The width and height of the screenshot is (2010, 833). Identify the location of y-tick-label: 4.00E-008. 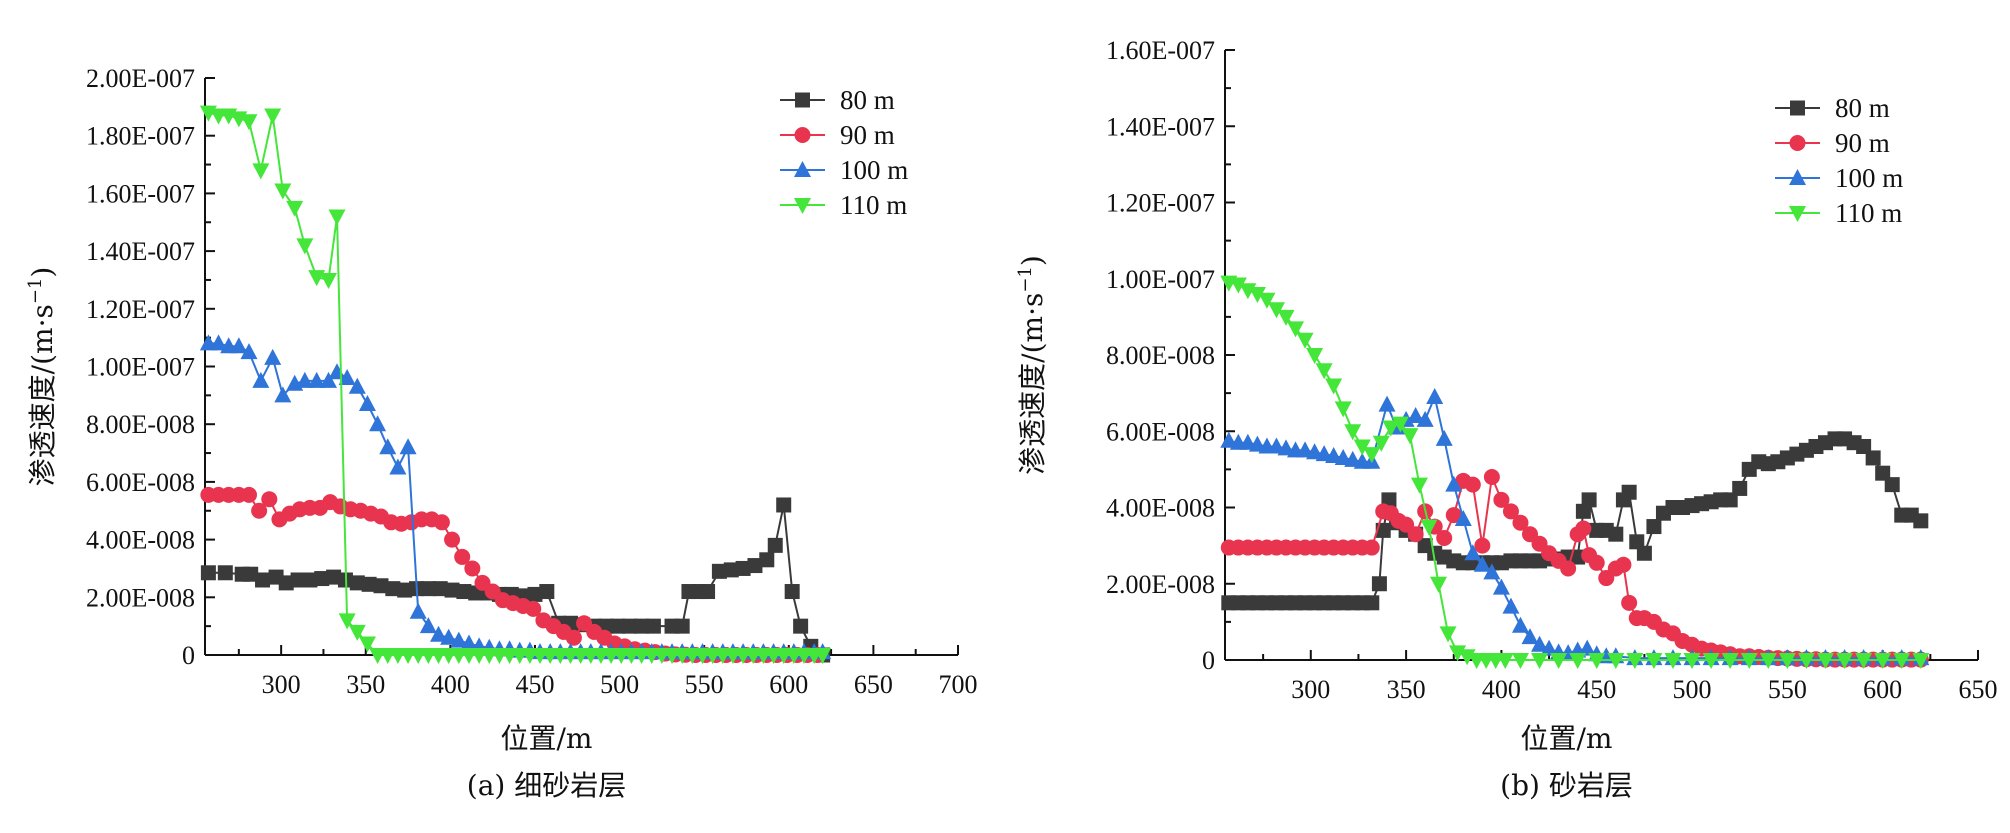
(1160, 508).